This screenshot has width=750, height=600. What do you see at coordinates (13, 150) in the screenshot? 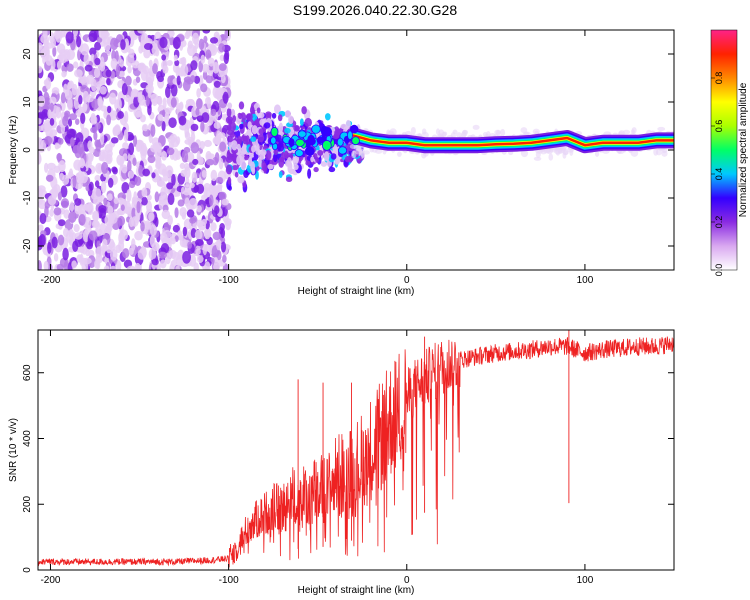
I see `spectrogram-y-label: Frequency (Hz)` at bounding box center [13, 150].